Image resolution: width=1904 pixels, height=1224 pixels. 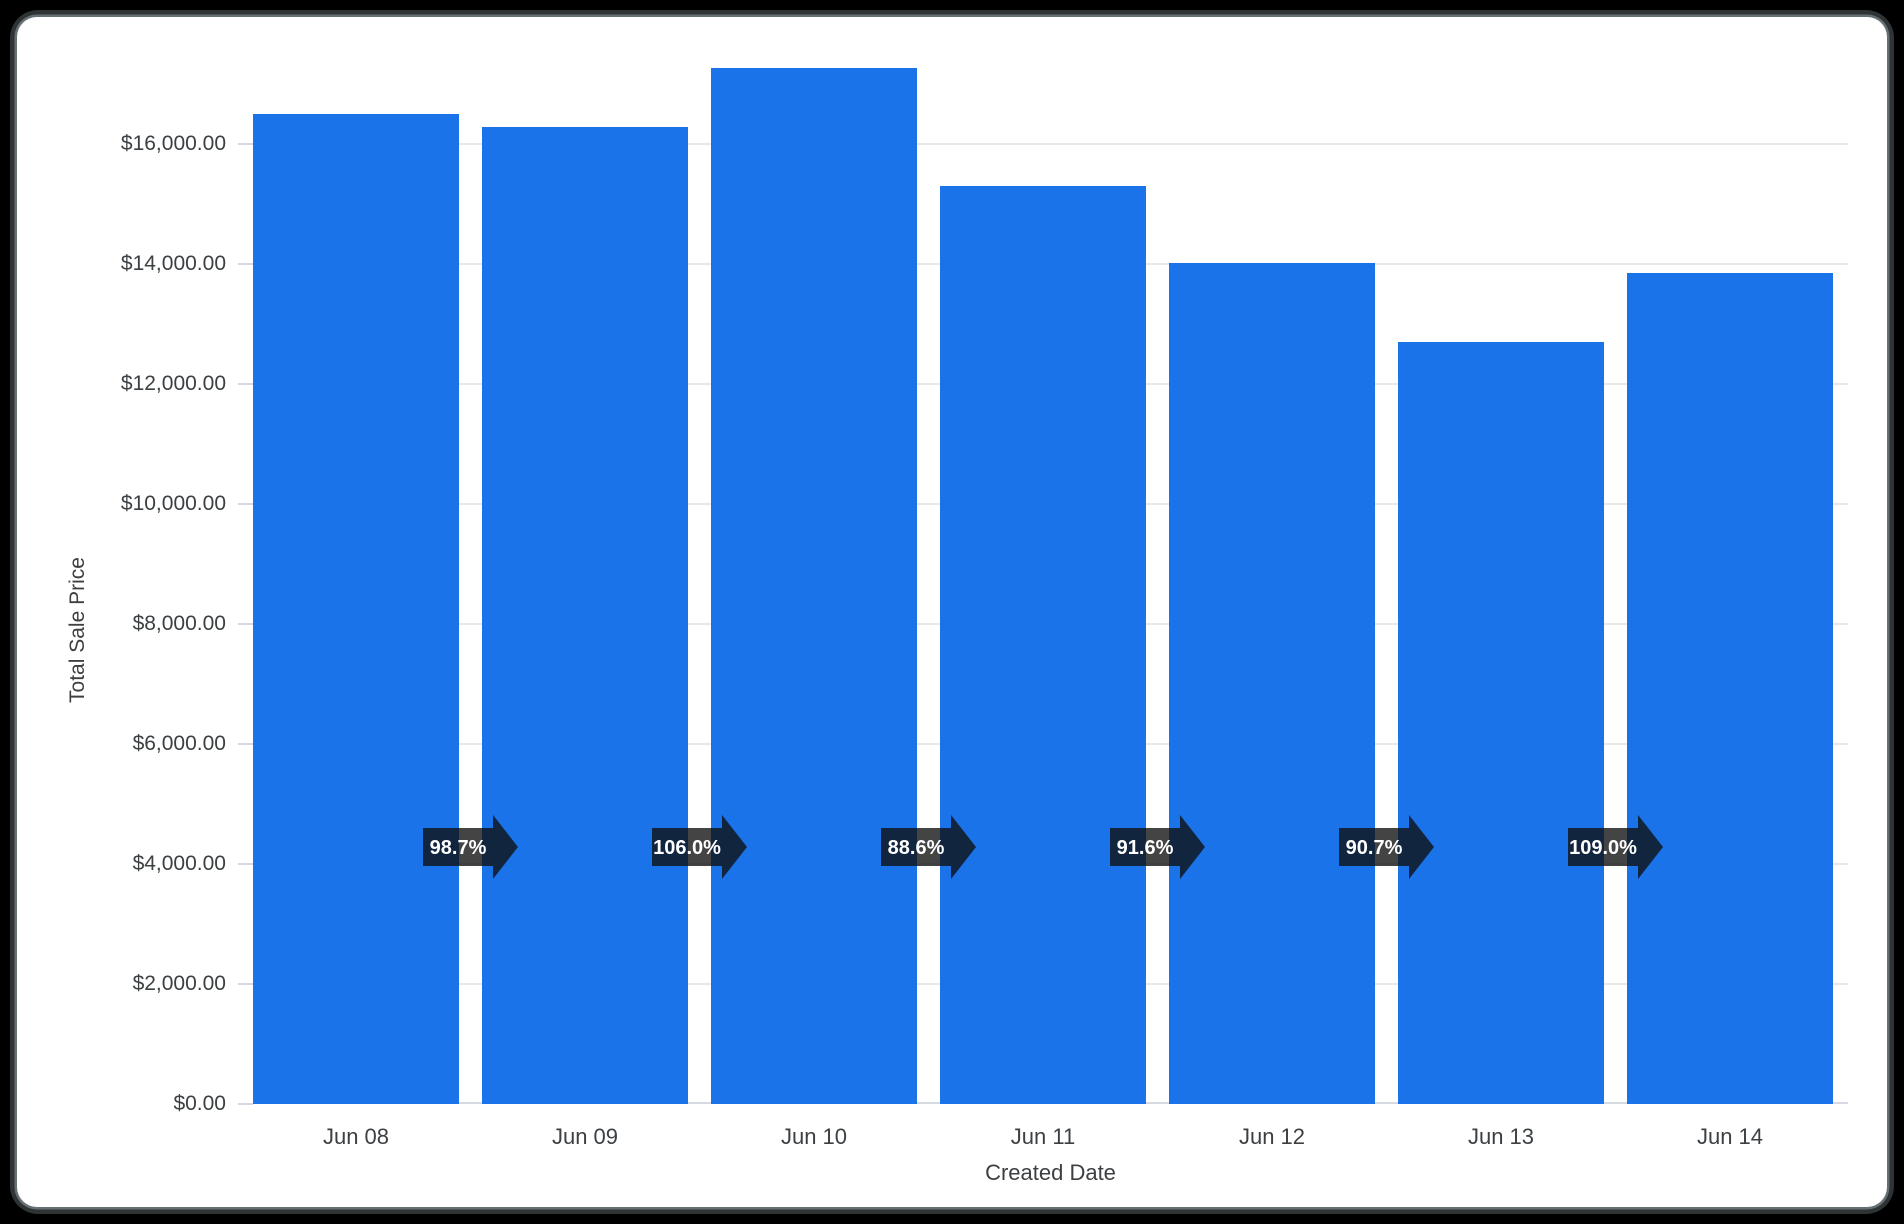 What do you see at coordinates (173, 503) in the screenshot?
I see `y-tick-label: $10,000.00` at bounding box center [173, 503].